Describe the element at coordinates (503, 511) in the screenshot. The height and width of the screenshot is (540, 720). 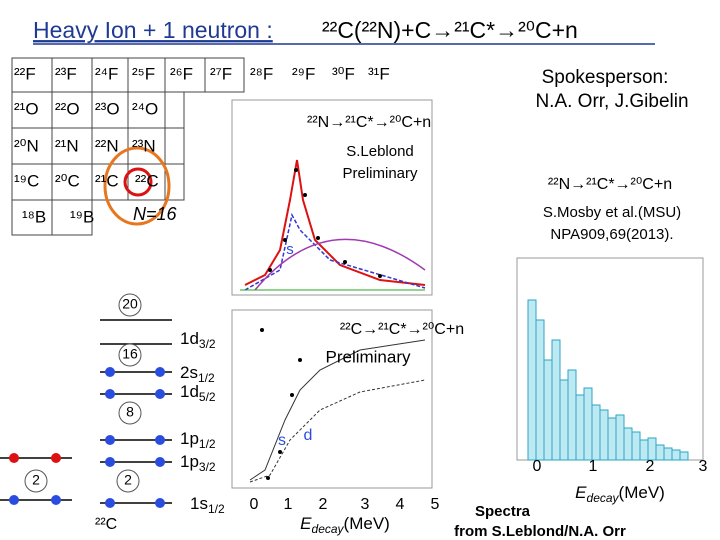
I see `footer-line1: Spectra` at that location.